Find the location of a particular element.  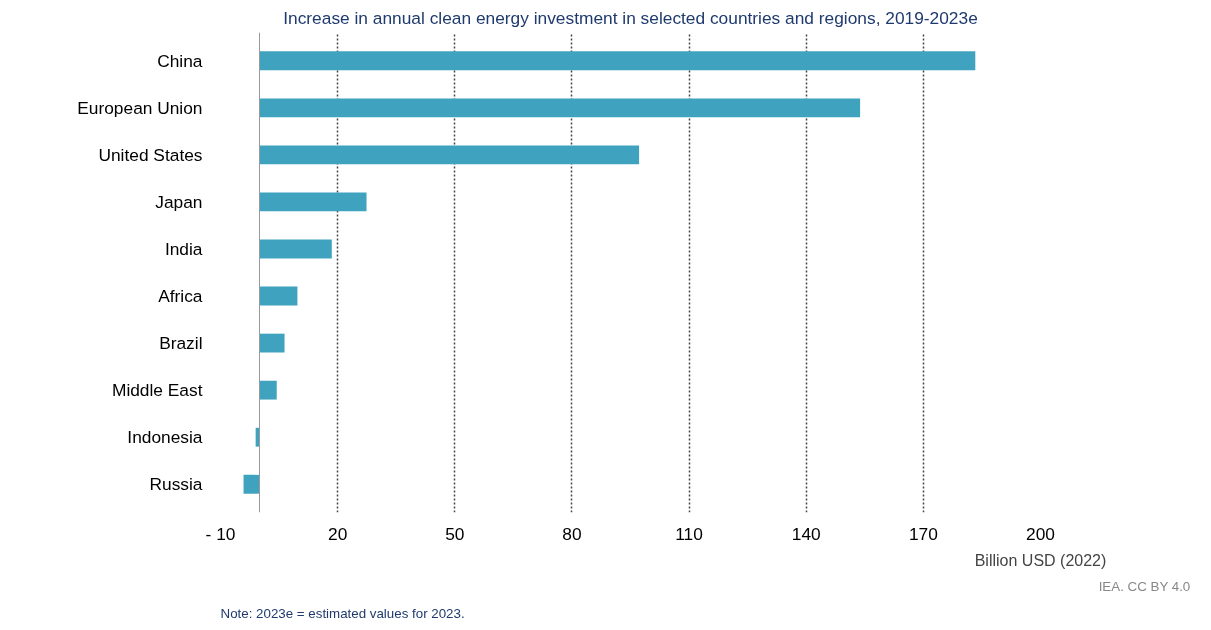

x-tick-label: 200 is located at coordinates (1040, 533).